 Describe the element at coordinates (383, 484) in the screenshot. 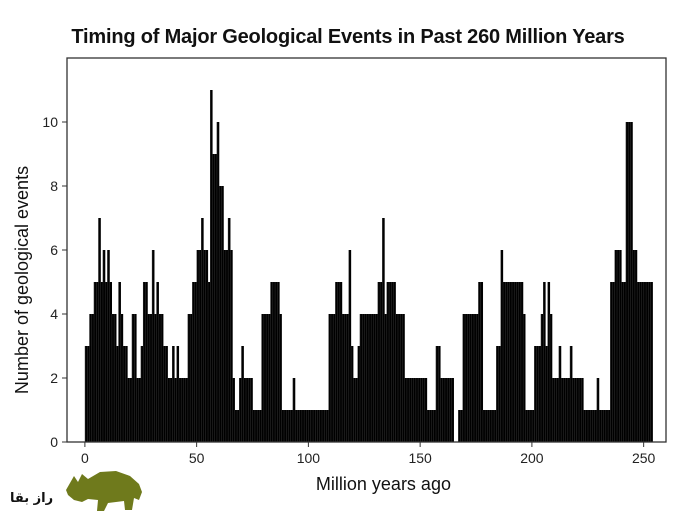

I see `x-axis-title: Million years ago` at that location.